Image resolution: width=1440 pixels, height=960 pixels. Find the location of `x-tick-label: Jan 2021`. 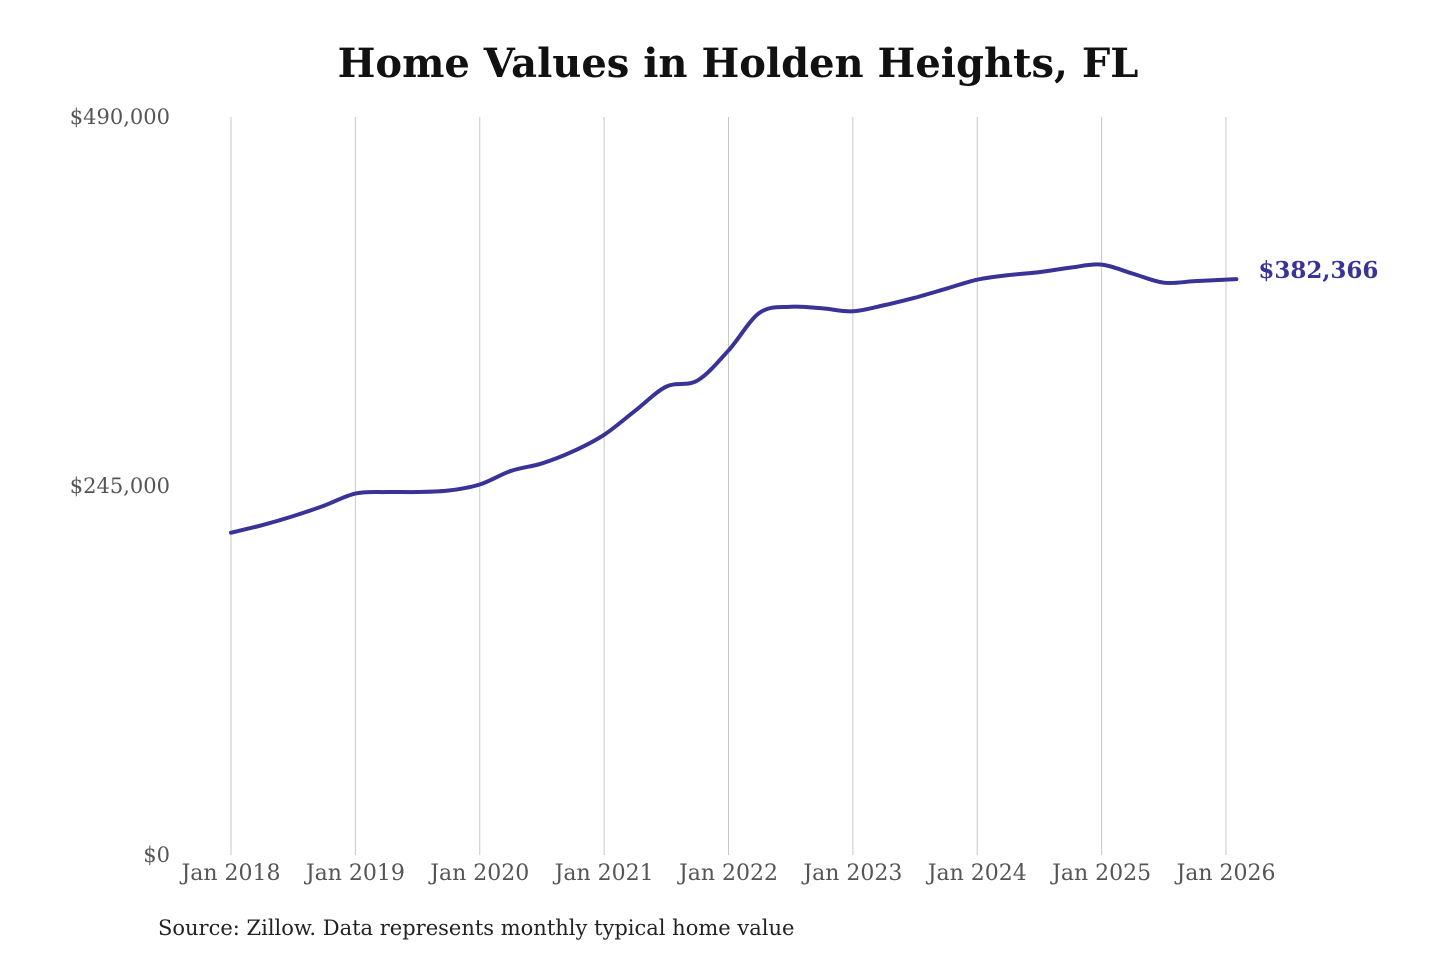

x-tick-label: Jan 2021 is located at coordinates (603, 873).